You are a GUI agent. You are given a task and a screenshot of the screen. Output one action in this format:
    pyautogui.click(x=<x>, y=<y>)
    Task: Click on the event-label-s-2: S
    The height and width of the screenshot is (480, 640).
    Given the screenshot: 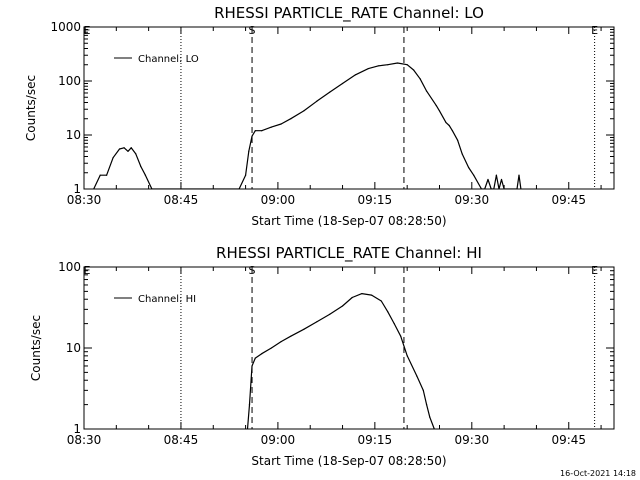 What is the action you would take?
    pyautogui.click(x=252, y=30)
    